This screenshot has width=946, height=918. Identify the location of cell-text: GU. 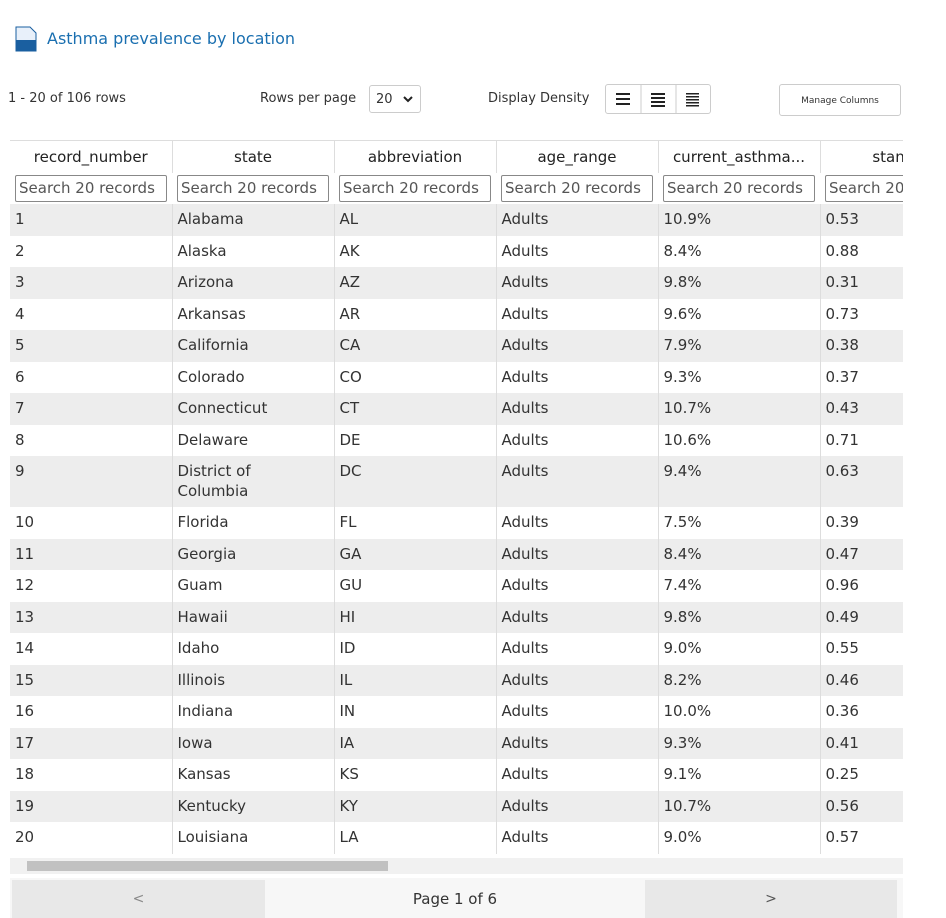
(351, 585).